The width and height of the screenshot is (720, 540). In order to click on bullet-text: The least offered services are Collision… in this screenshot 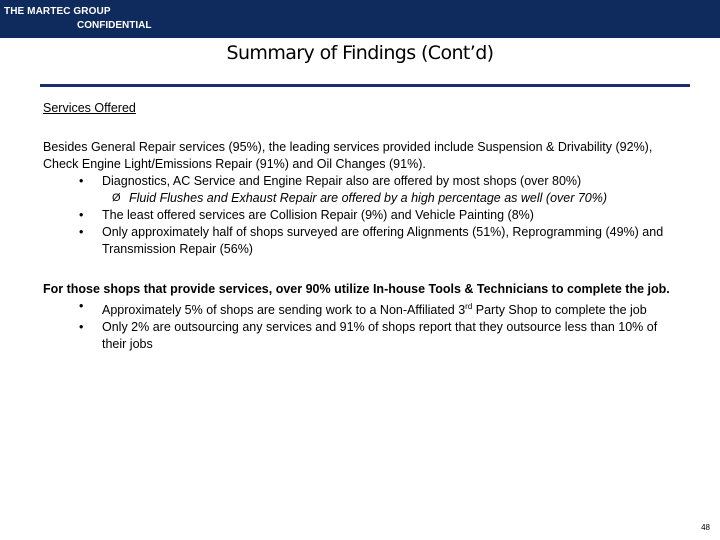, I will do `click(318, 215)`.